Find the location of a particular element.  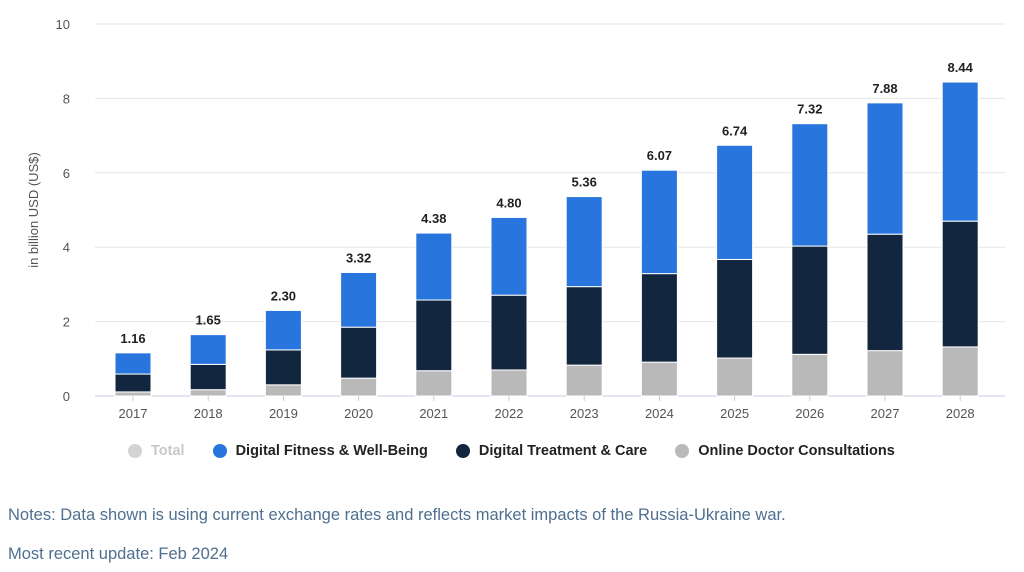

legend-label: Digital Treatment & Care is located at coordinates (563, 451).